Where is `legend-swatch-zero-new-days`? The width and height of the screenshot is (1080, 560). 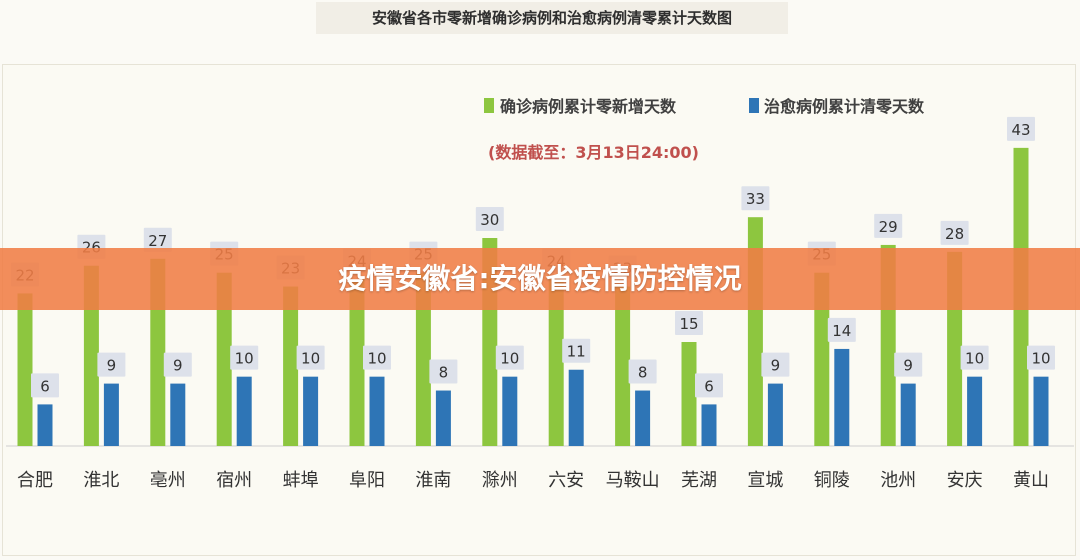 legend-swatch-zero-new-days is located at coordinates (489, 105).